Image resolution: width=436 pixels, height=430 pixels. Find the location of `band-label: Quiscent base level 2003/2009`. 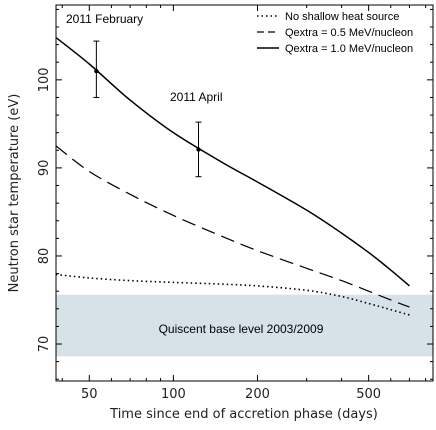

band-label: Quiscent base level 2003/2009 is located at coordinates (241, 329).